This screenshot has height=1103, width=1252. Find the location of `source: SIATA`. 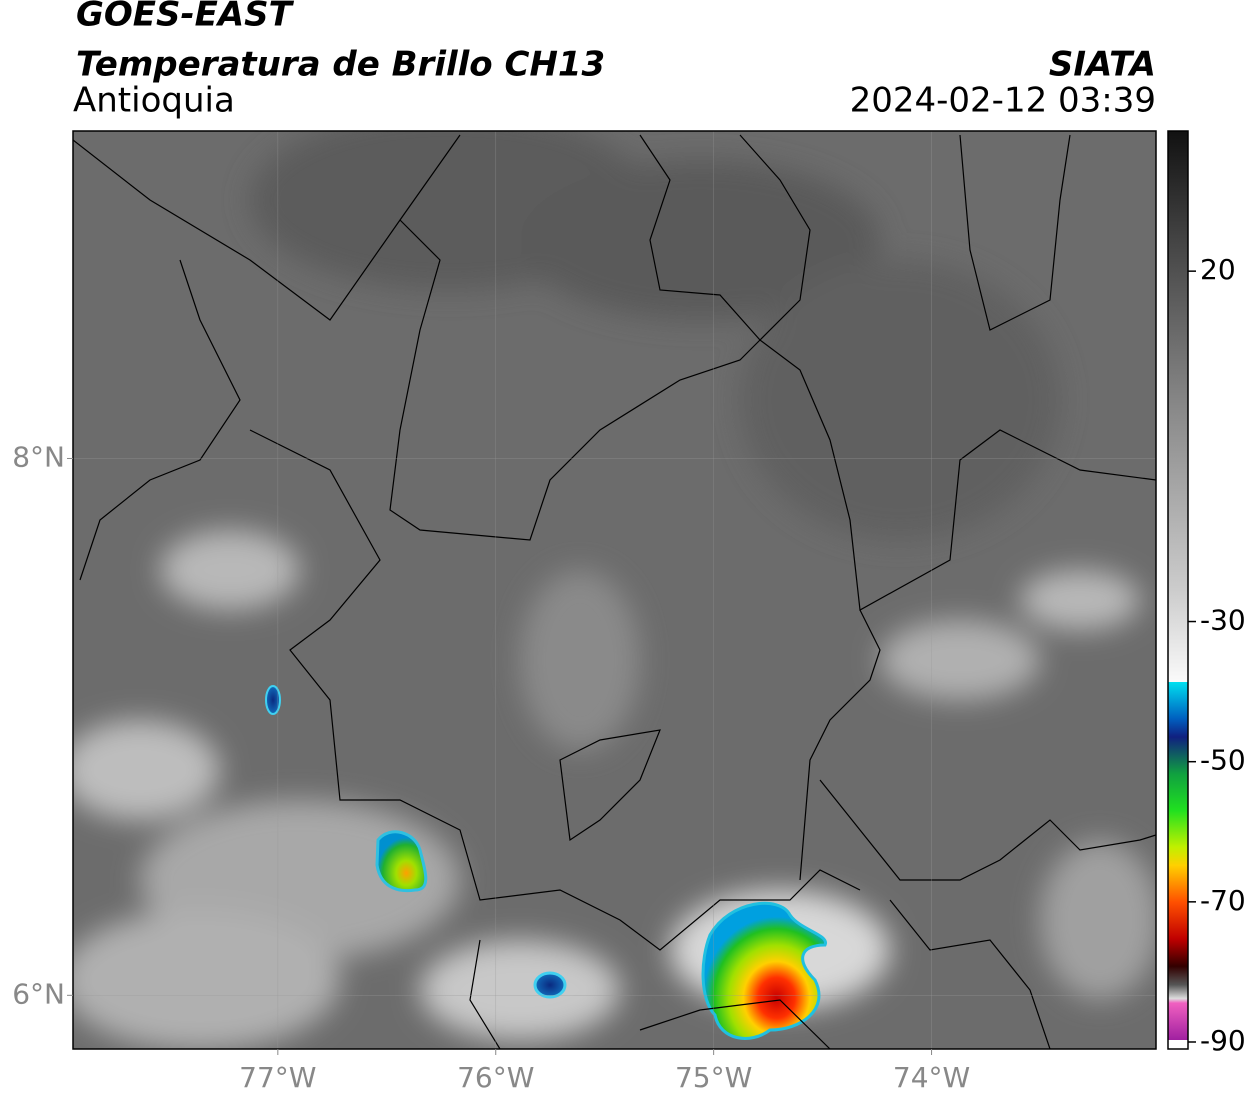

source: SIATA is located at coordinates (1102, 65).